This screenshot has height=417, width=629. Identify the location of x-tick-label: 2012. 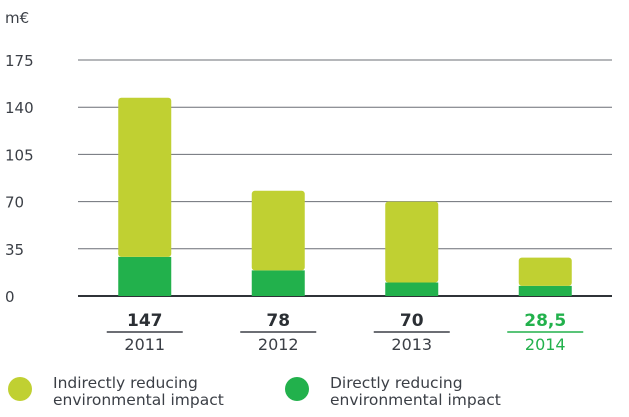
(278, 344).